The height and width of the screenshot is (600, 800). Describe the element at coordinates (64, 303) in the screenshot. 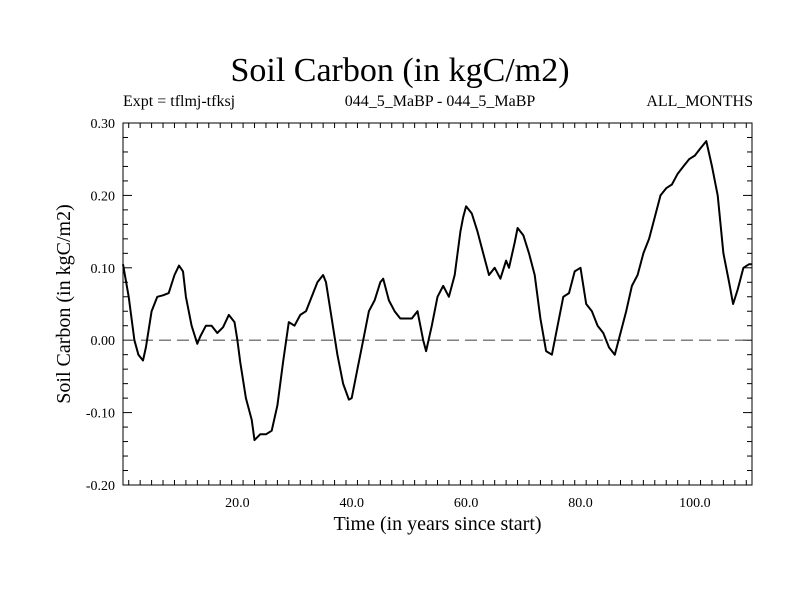

I see `y-axis-label: Soil Carbon (in kgC/m2)` at that location.